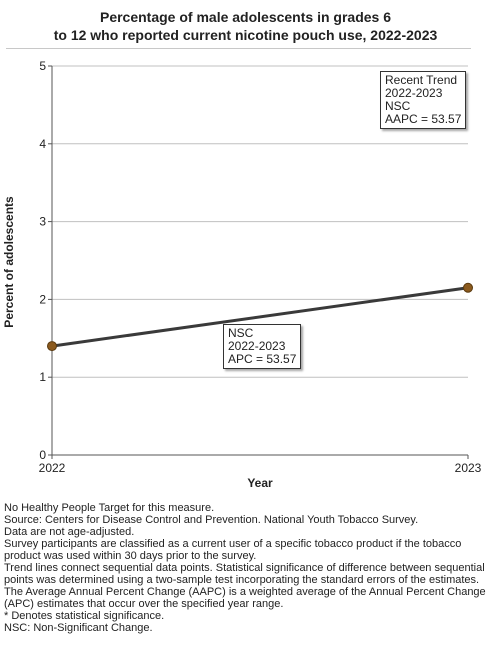  I want to click on recent-trend-annotation: Recent Trend 2022-2023 NSC AAPC = 53.57, so click(423, 100).